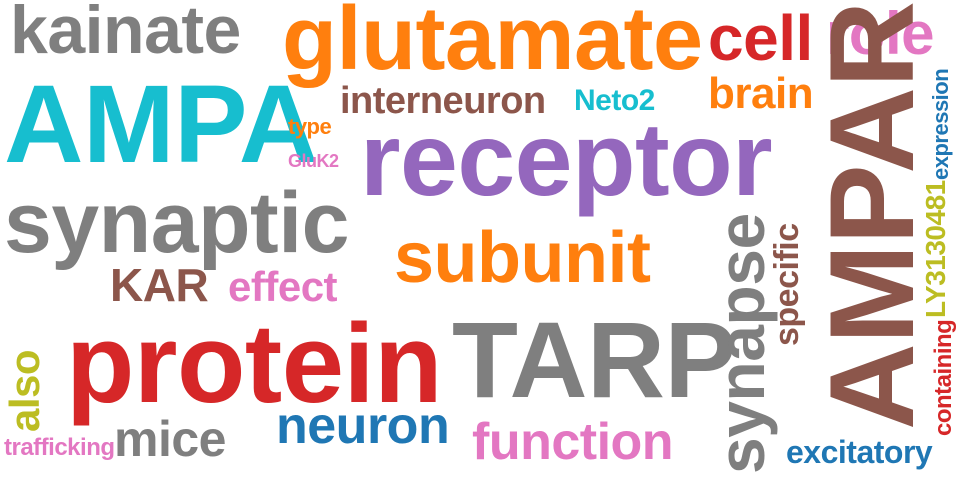 Image resolution: width=960 pixels, height=480 pixels. Describe the element at coordinates (492, 44) in the screenshot. I see `word-glutamate: glutamate` at that location.